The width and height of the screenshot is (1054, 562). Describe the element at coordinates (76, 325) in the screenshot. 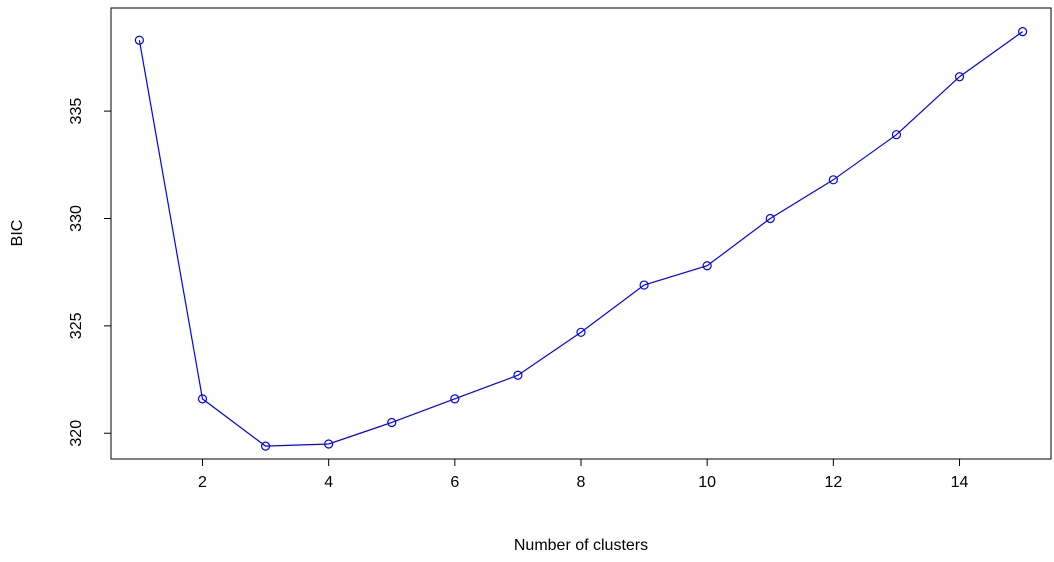

I see `y-tick-label: 325` at that location.